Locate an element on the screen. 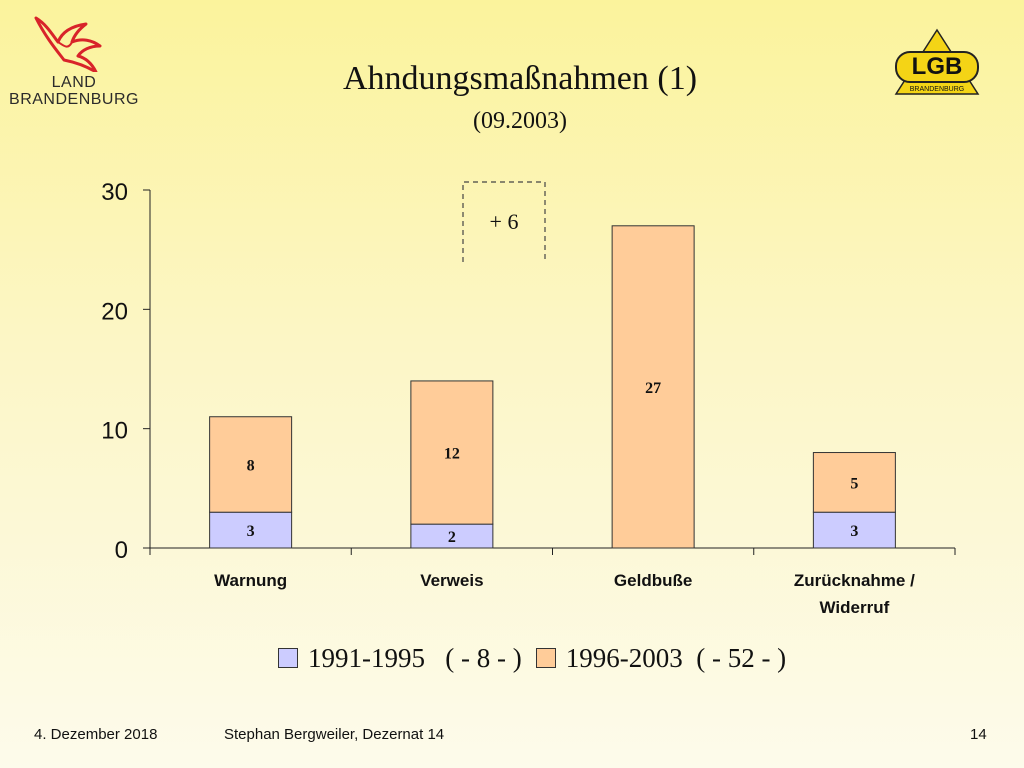  annotation-bracket is located at coordinates (504, 221).